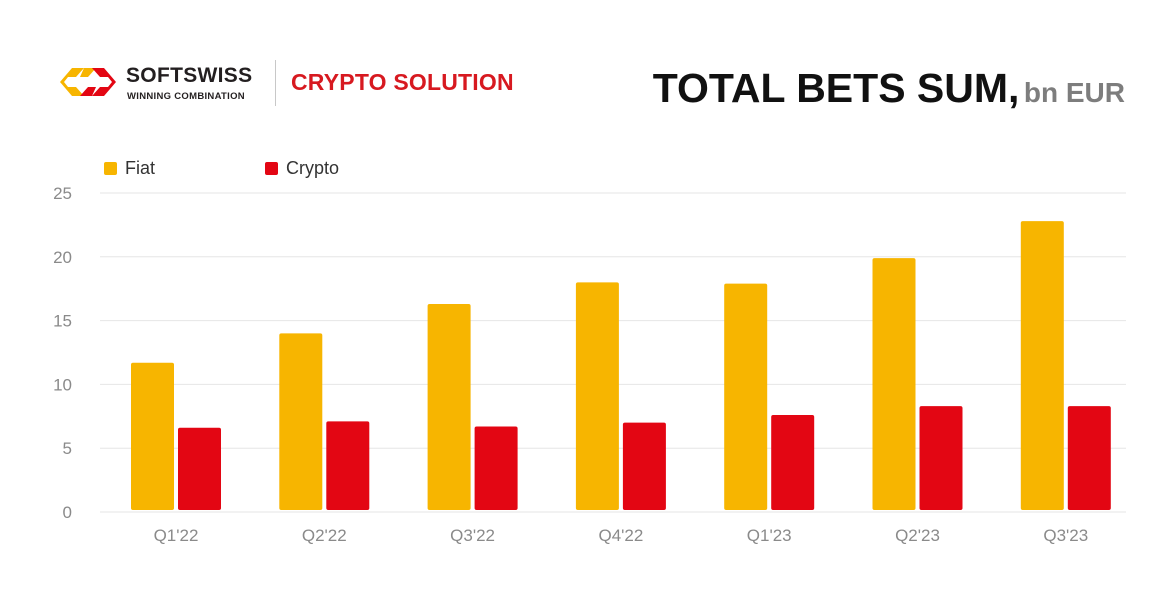  What do you see at coordinates (836, 88) in the screenshot?
I see `chart-title-main: TOTAL BETS SUM,` at bounding box center [836, 88].